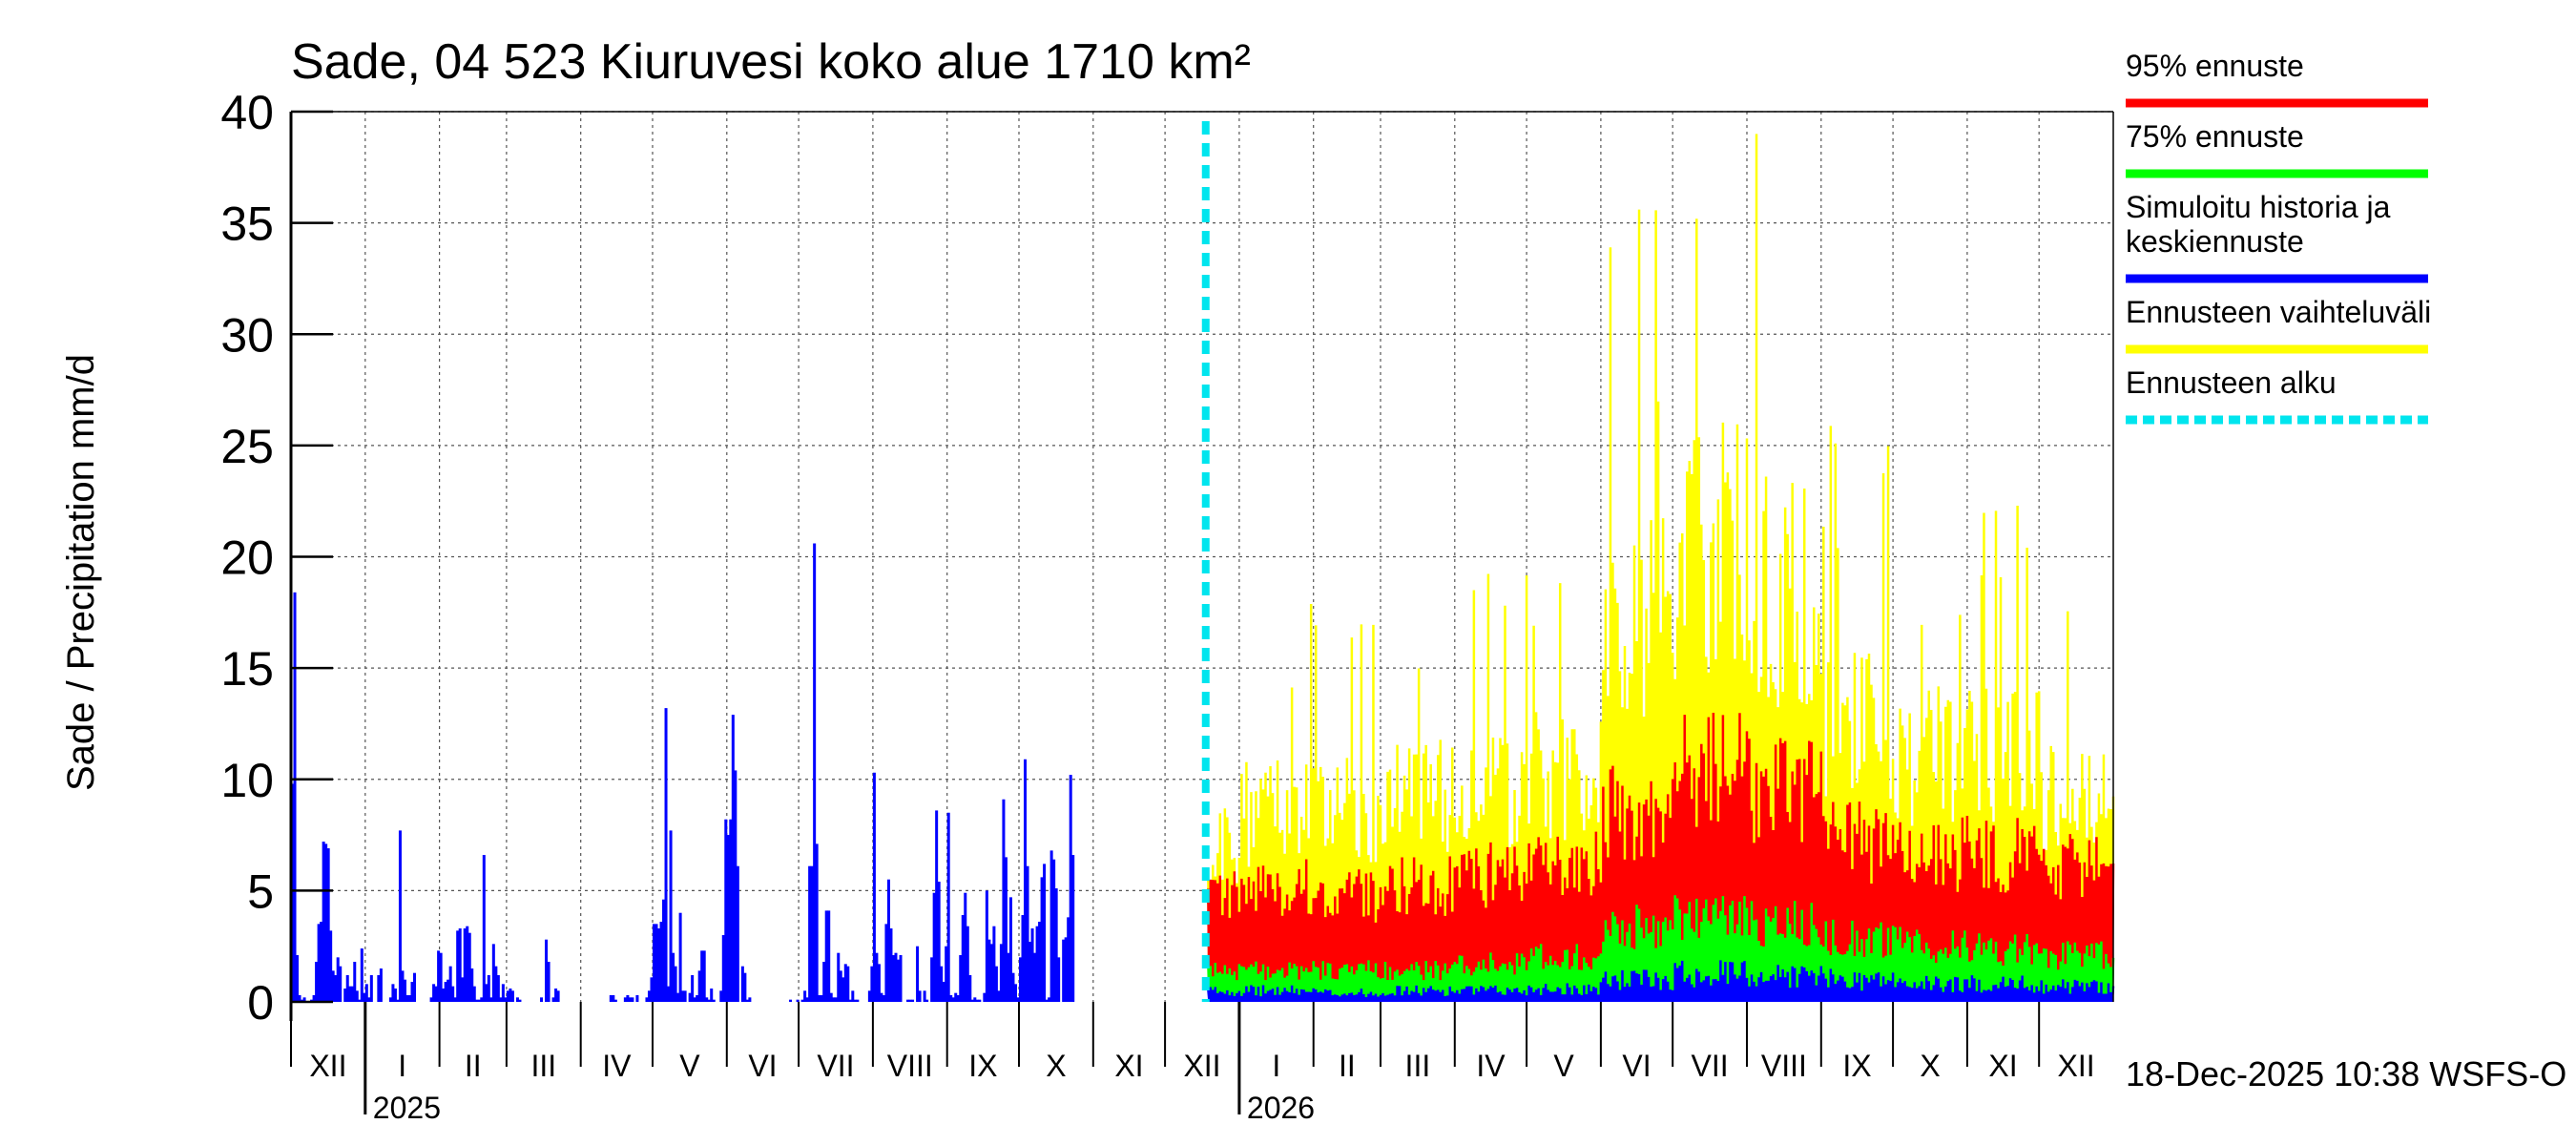 This screenshot has width=2576, height=1145. Describe the element at coordinates (1636, 1066) in the screenshot. I see `x-tick-label: VI` at that location.